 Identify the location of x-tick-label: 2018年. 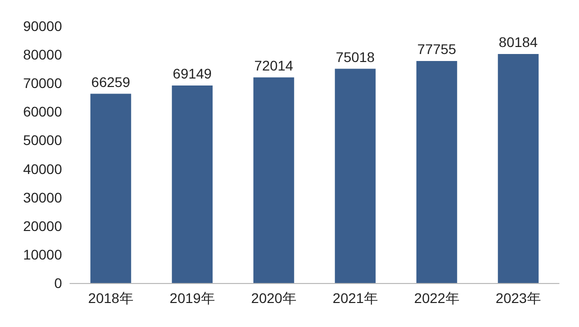
(111, 298).